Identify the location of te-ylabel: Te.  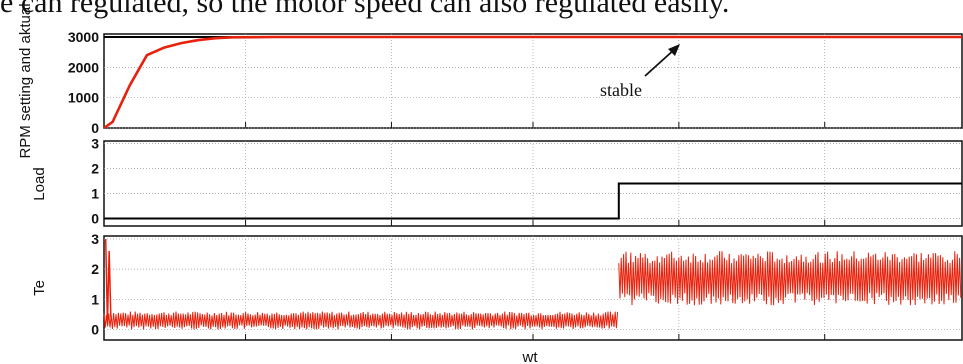
(39, 288).